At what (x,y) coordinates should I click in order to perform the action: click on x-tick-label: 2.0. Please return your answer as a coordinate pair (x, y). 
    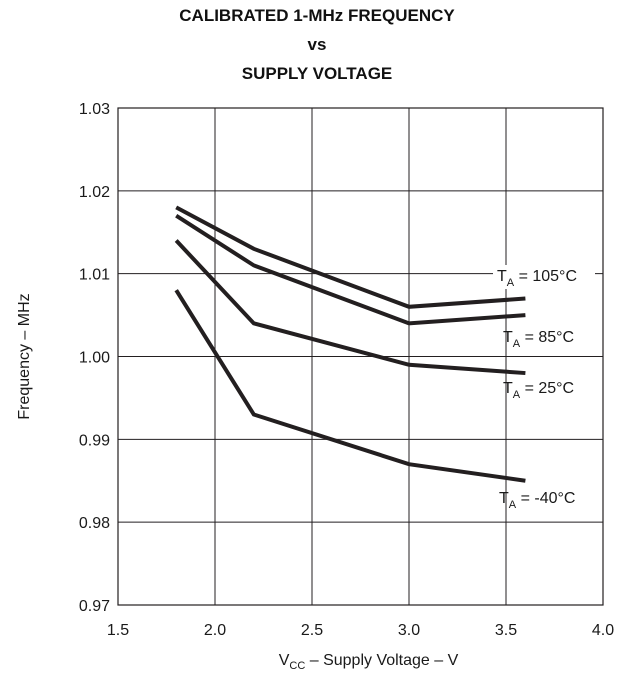
    Looking at the image, I should click on (215, 630).